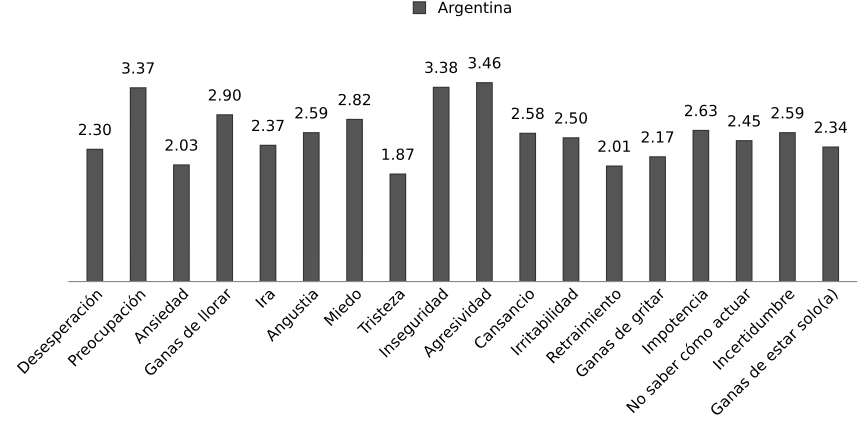  What do you see at coordinates (658, 137) in the screenshot?
I see `data-label: 2.17` at bounding box center [658, 137].